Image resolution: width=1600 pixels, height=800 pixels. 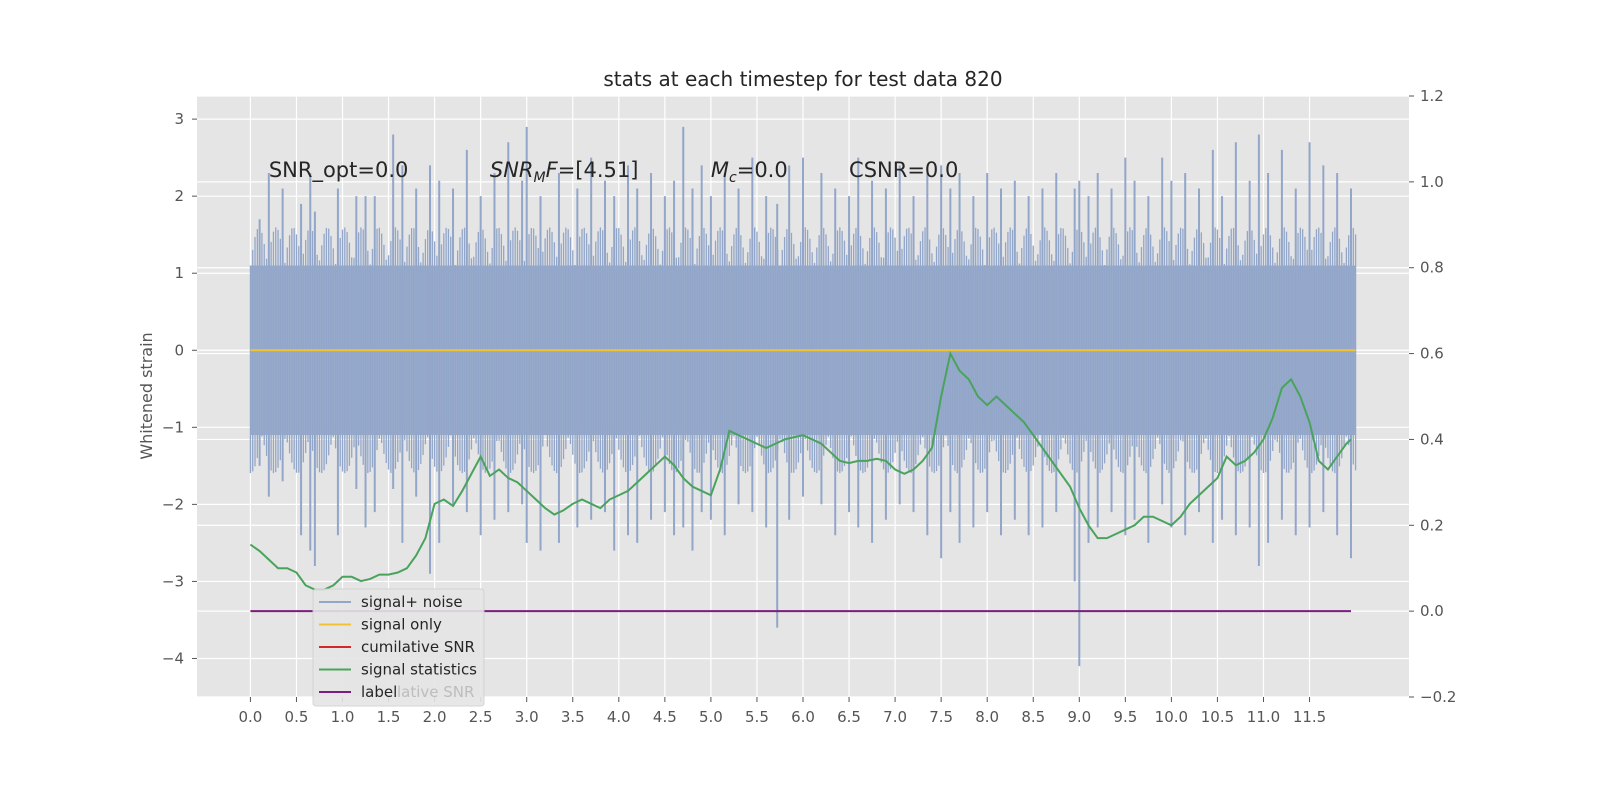 I want to click on legend-label: signal+ noise, so click(x=412, y=602).